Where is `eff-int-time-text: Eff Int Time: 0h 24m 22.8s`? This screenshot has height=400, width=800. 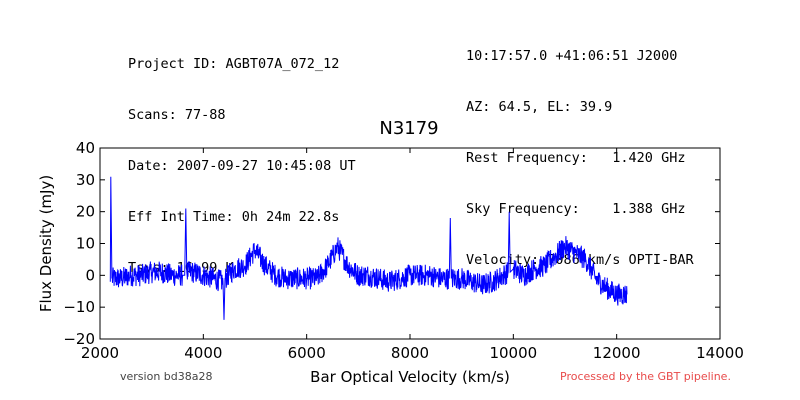 eff-int-time-text: Eff Int Time: 0h 24m 22.8s is located at coordinates (234, 217).